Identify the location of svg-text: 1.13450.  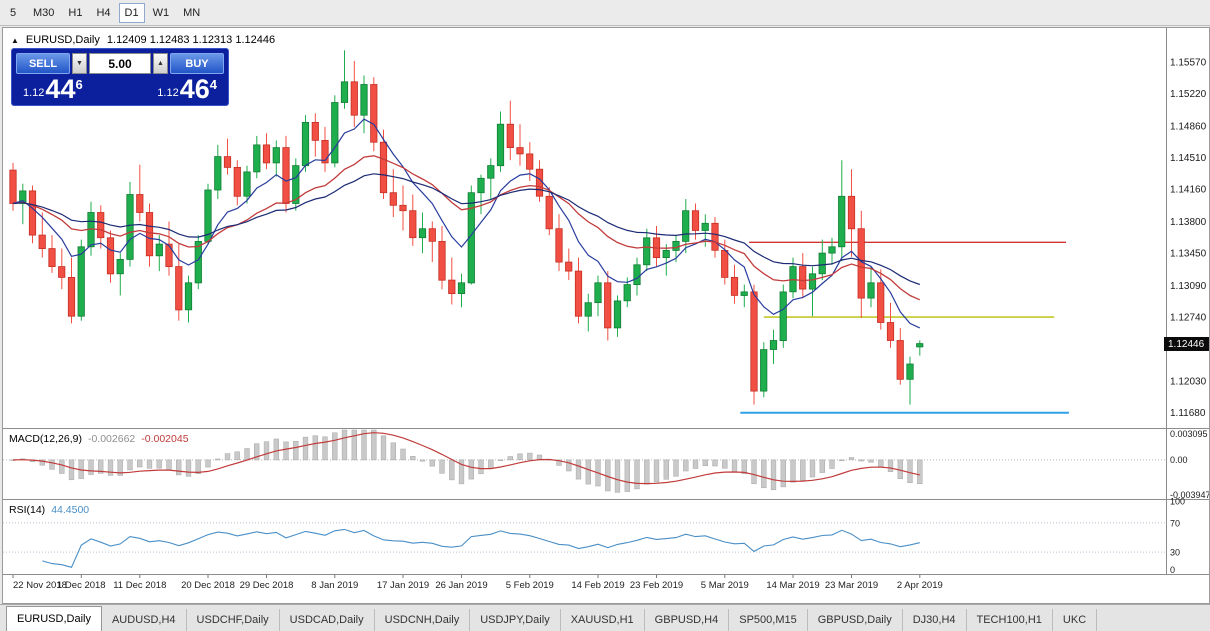
(1188, 254).